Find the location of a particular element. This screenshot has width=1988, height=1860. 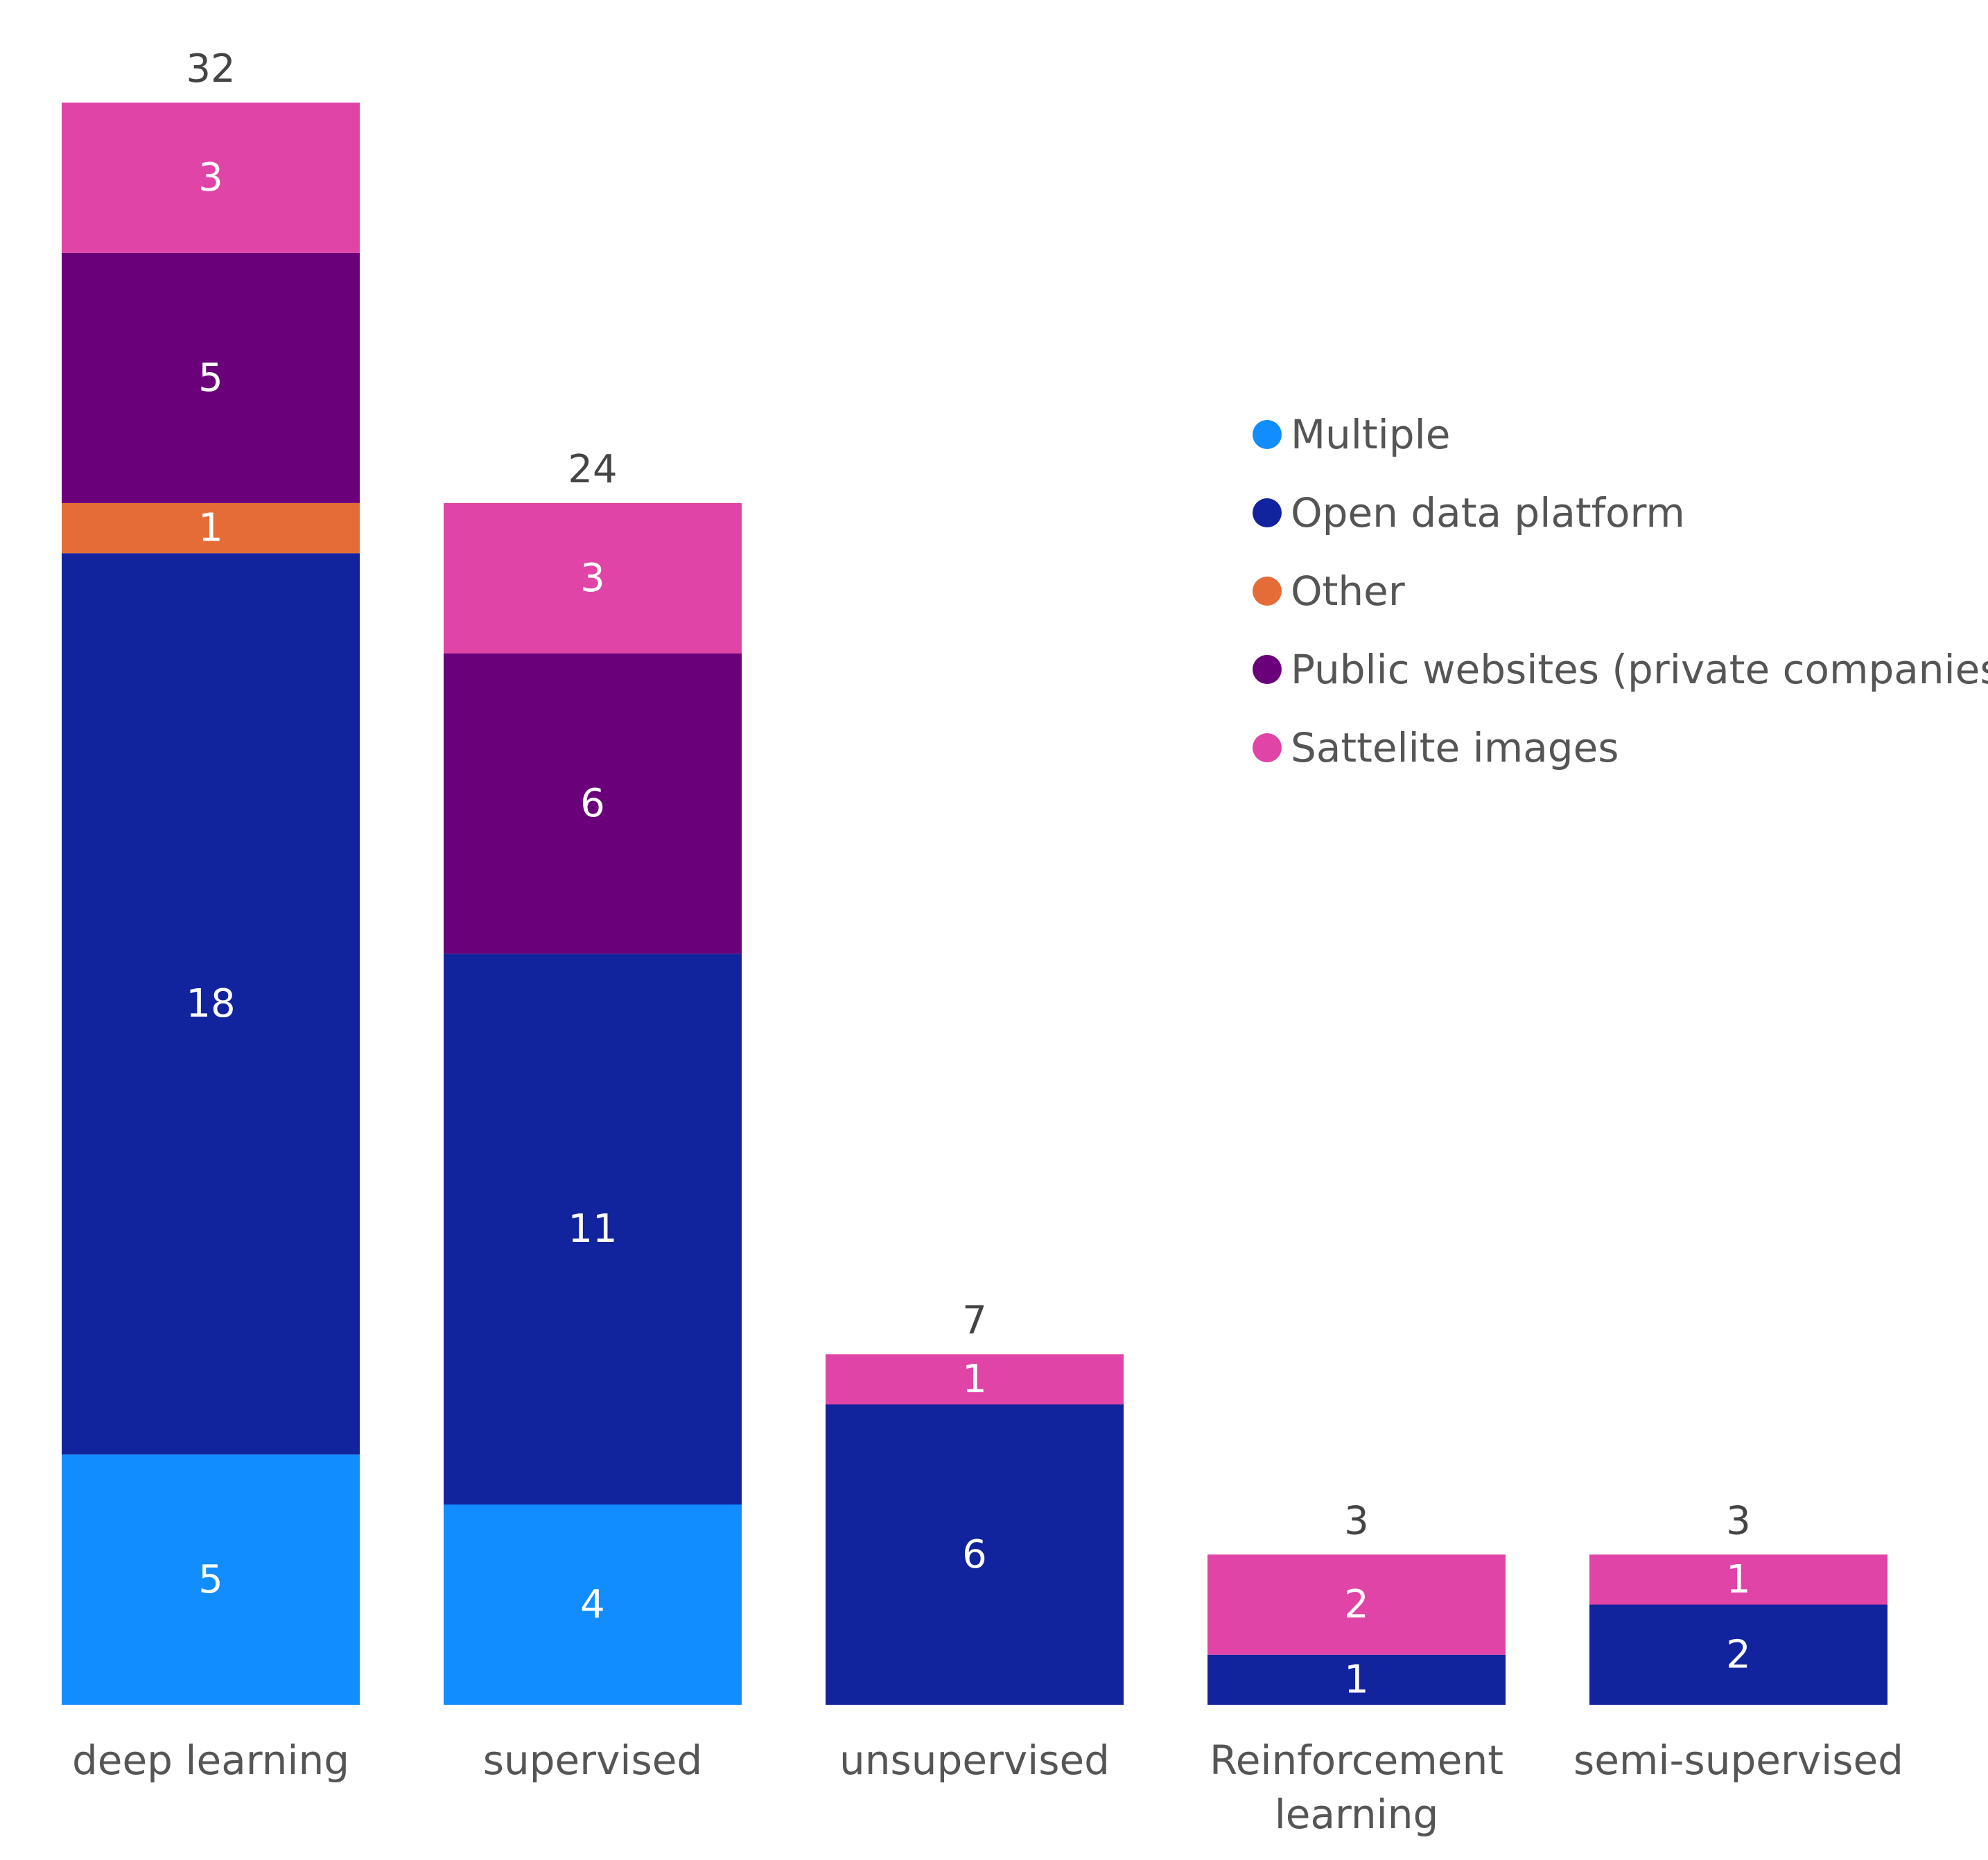

legend-item-open-data-platform: Open data platform is located at coordinates (1469, 513).